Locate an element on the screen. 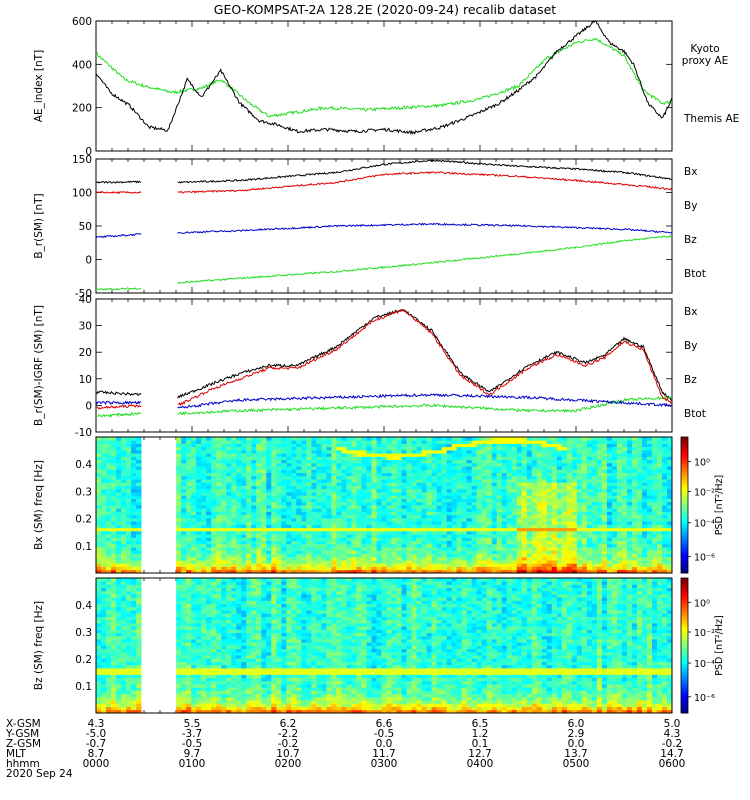  y-tick-label: 0.4 is located at coordinates (83, 465).